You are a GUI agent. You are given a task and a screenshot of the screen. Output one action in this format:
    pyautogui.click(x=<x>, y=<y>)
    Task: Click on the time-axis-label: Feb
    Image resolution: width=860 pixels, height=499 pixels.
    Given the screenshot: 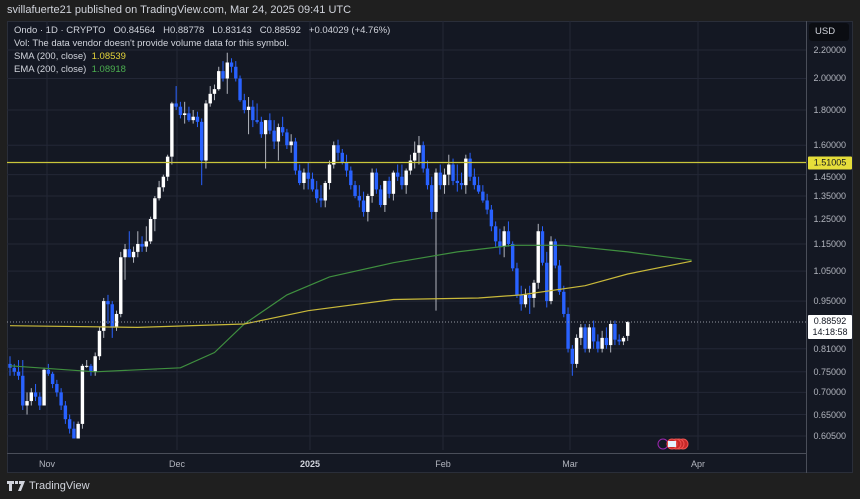 What is the action you would take?
    pyautogui.click(x=443, y=464)
    